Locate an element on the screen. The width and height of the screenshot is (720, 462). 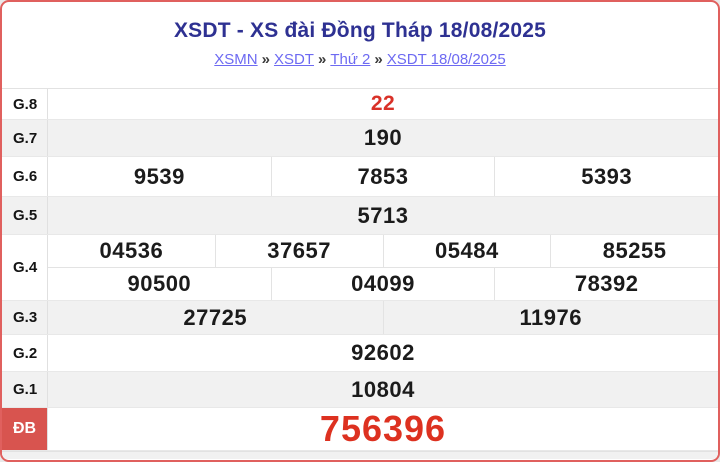
breadcrumb: XSMN» XSDT» Thứ 2» XSDT 18/08/2025 is located at coordinates (360, 59).